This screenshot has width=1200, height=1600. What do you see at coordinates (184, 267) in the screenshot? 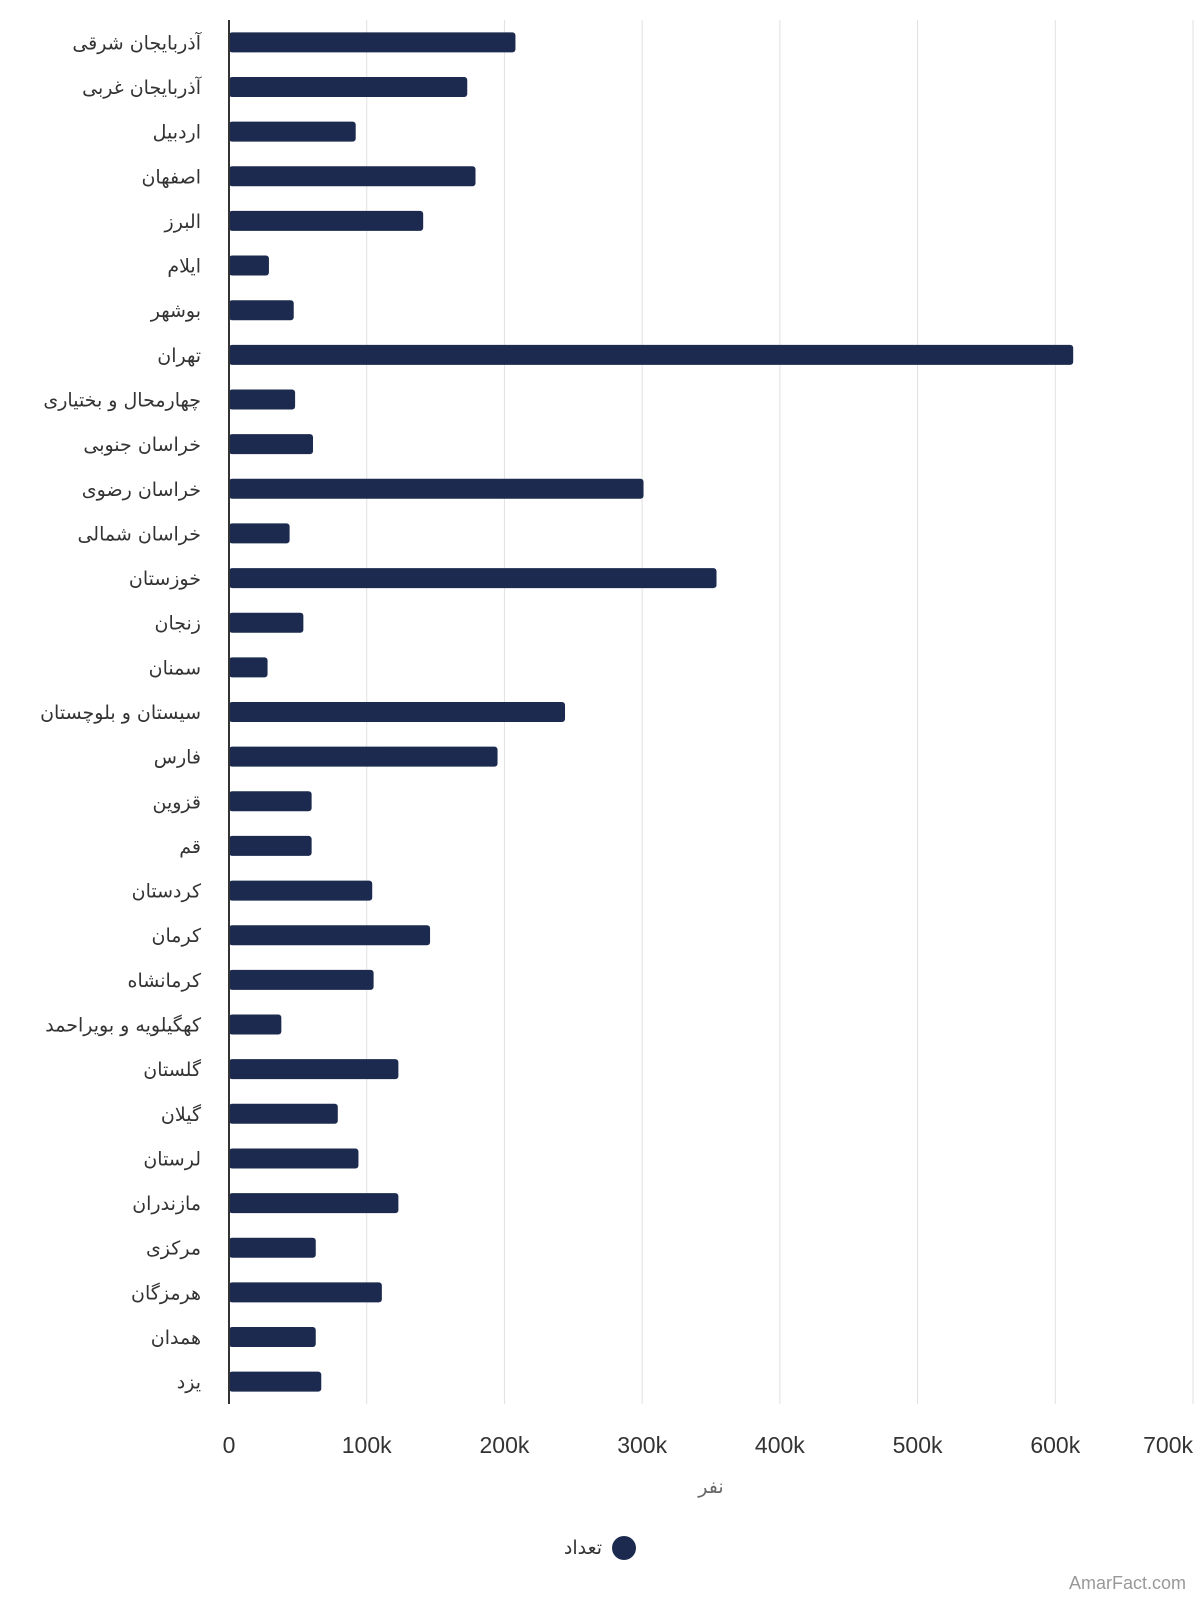
I see `category-label: ایلام` at bounding box center [184, 267].